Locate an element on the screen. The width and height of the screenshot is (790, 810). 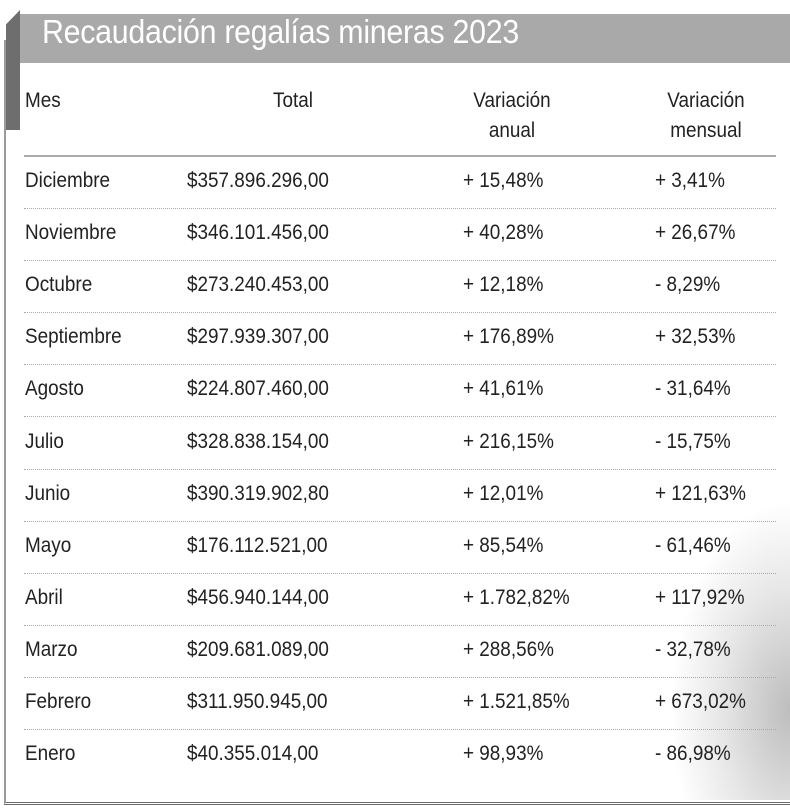
cell-mensual: + 117,92% is located at coordinates (700, 597).